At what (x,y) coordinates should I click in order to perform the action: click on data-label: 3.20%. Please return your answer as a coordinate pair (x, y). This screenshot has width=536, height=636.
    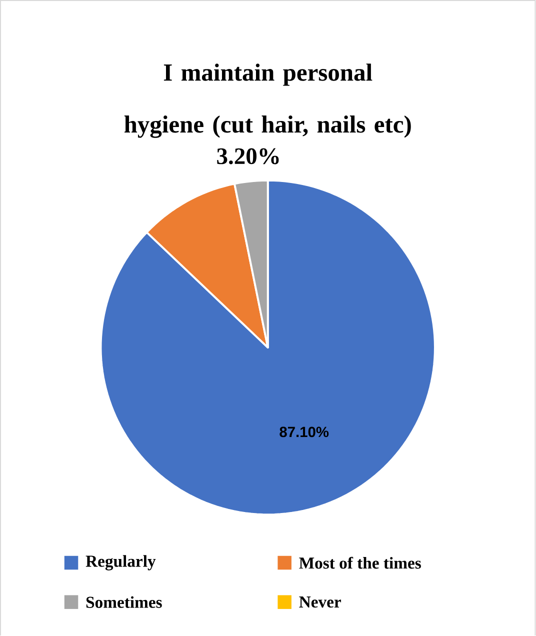
    Looking at the image, I should click on (248, 156).